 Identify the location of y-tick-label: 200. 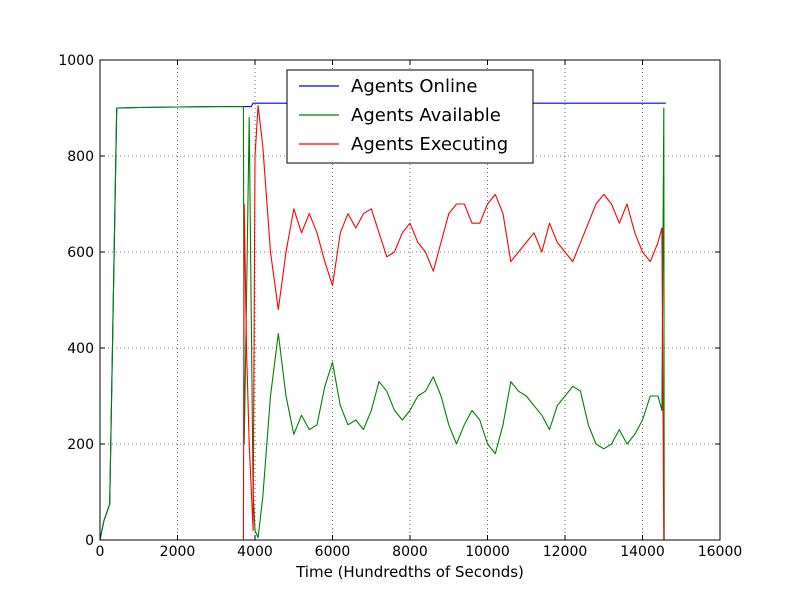
(80, 445).